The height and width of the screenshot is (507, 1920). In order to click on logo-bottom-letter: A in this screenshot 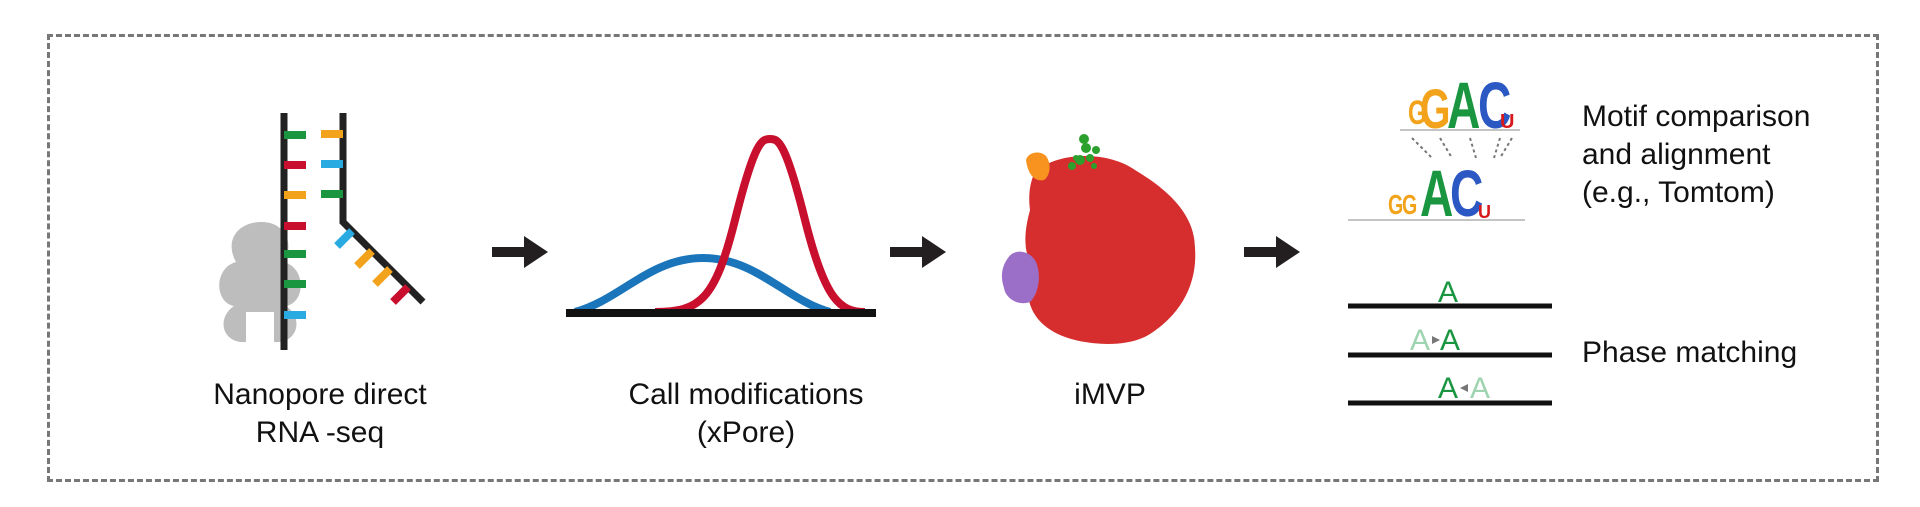, I will do `click(1436, 194)`.